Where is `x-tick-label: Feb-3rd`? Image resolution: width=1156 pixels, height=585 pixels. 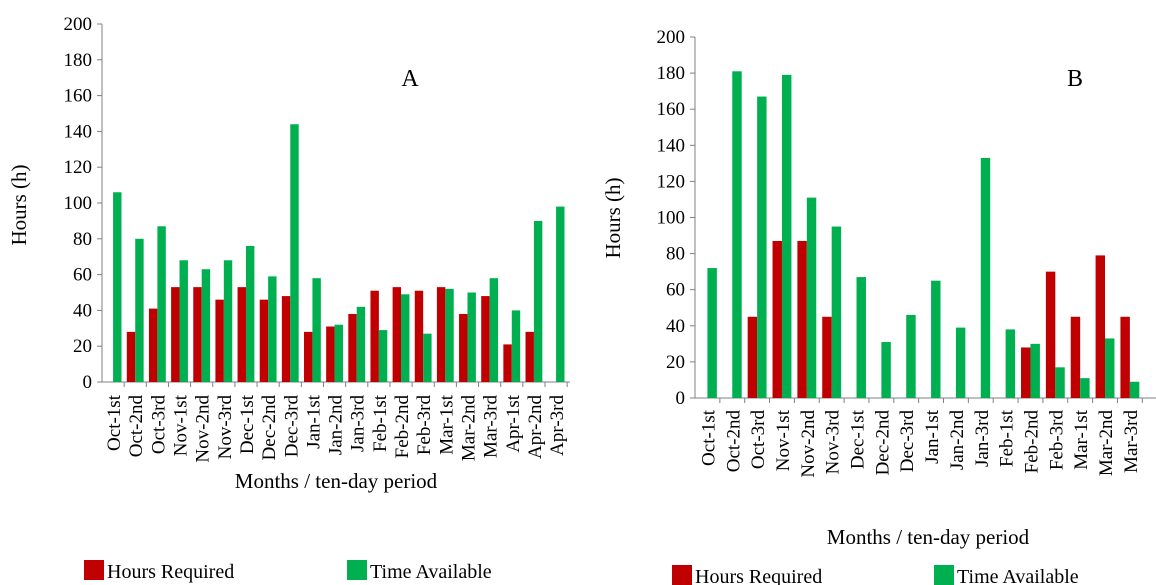 x-tick-label: Feb-3rd is located at coordinates (424, 425).